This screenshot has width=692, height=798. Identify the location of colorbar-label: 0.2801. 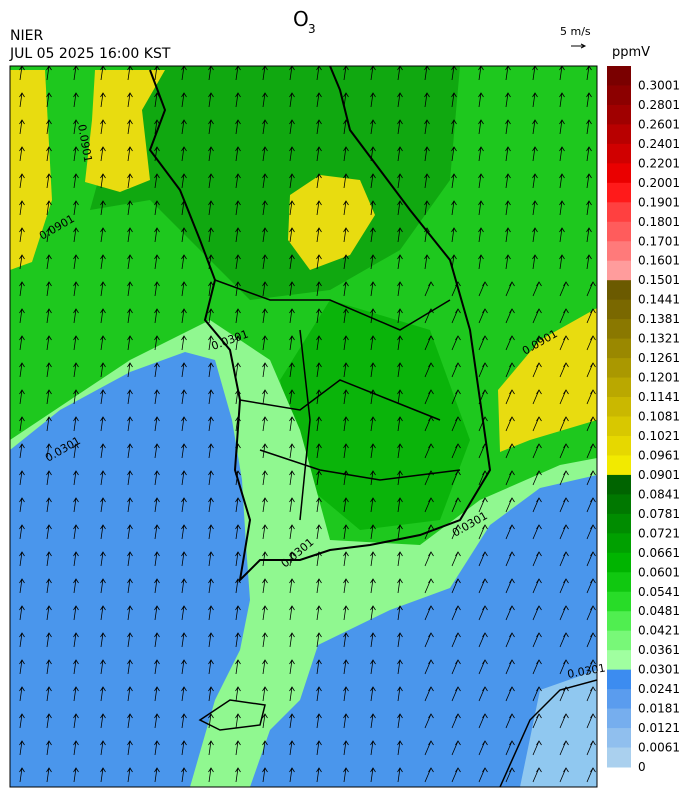
(659, 105).